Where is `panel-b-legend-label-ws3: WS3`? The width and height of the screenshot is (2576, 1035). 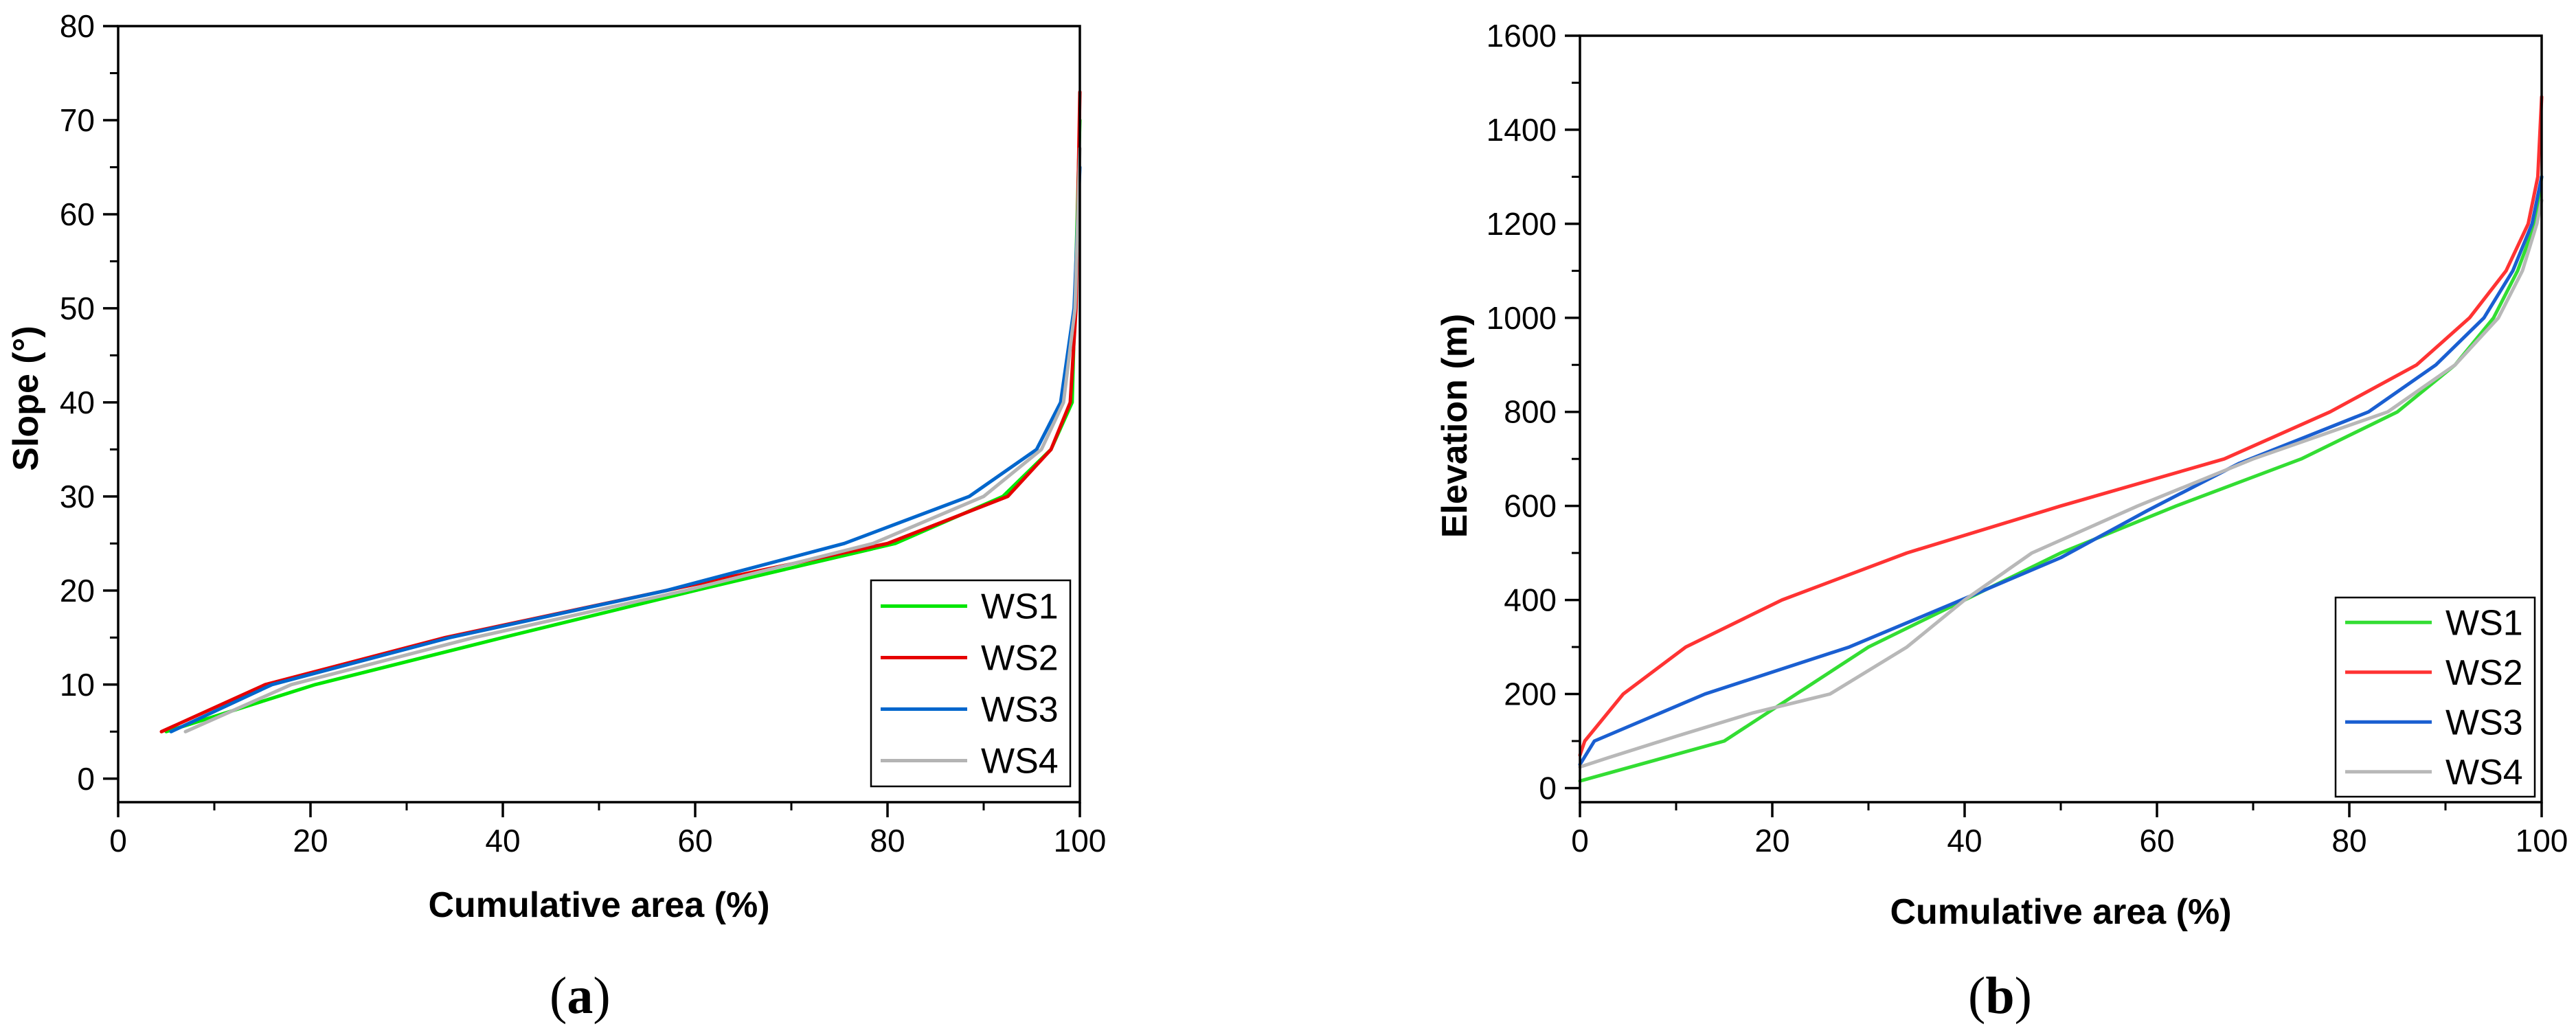
panel-b-legend-label-ws3: WS3 is located at coordinates (2484, 722).